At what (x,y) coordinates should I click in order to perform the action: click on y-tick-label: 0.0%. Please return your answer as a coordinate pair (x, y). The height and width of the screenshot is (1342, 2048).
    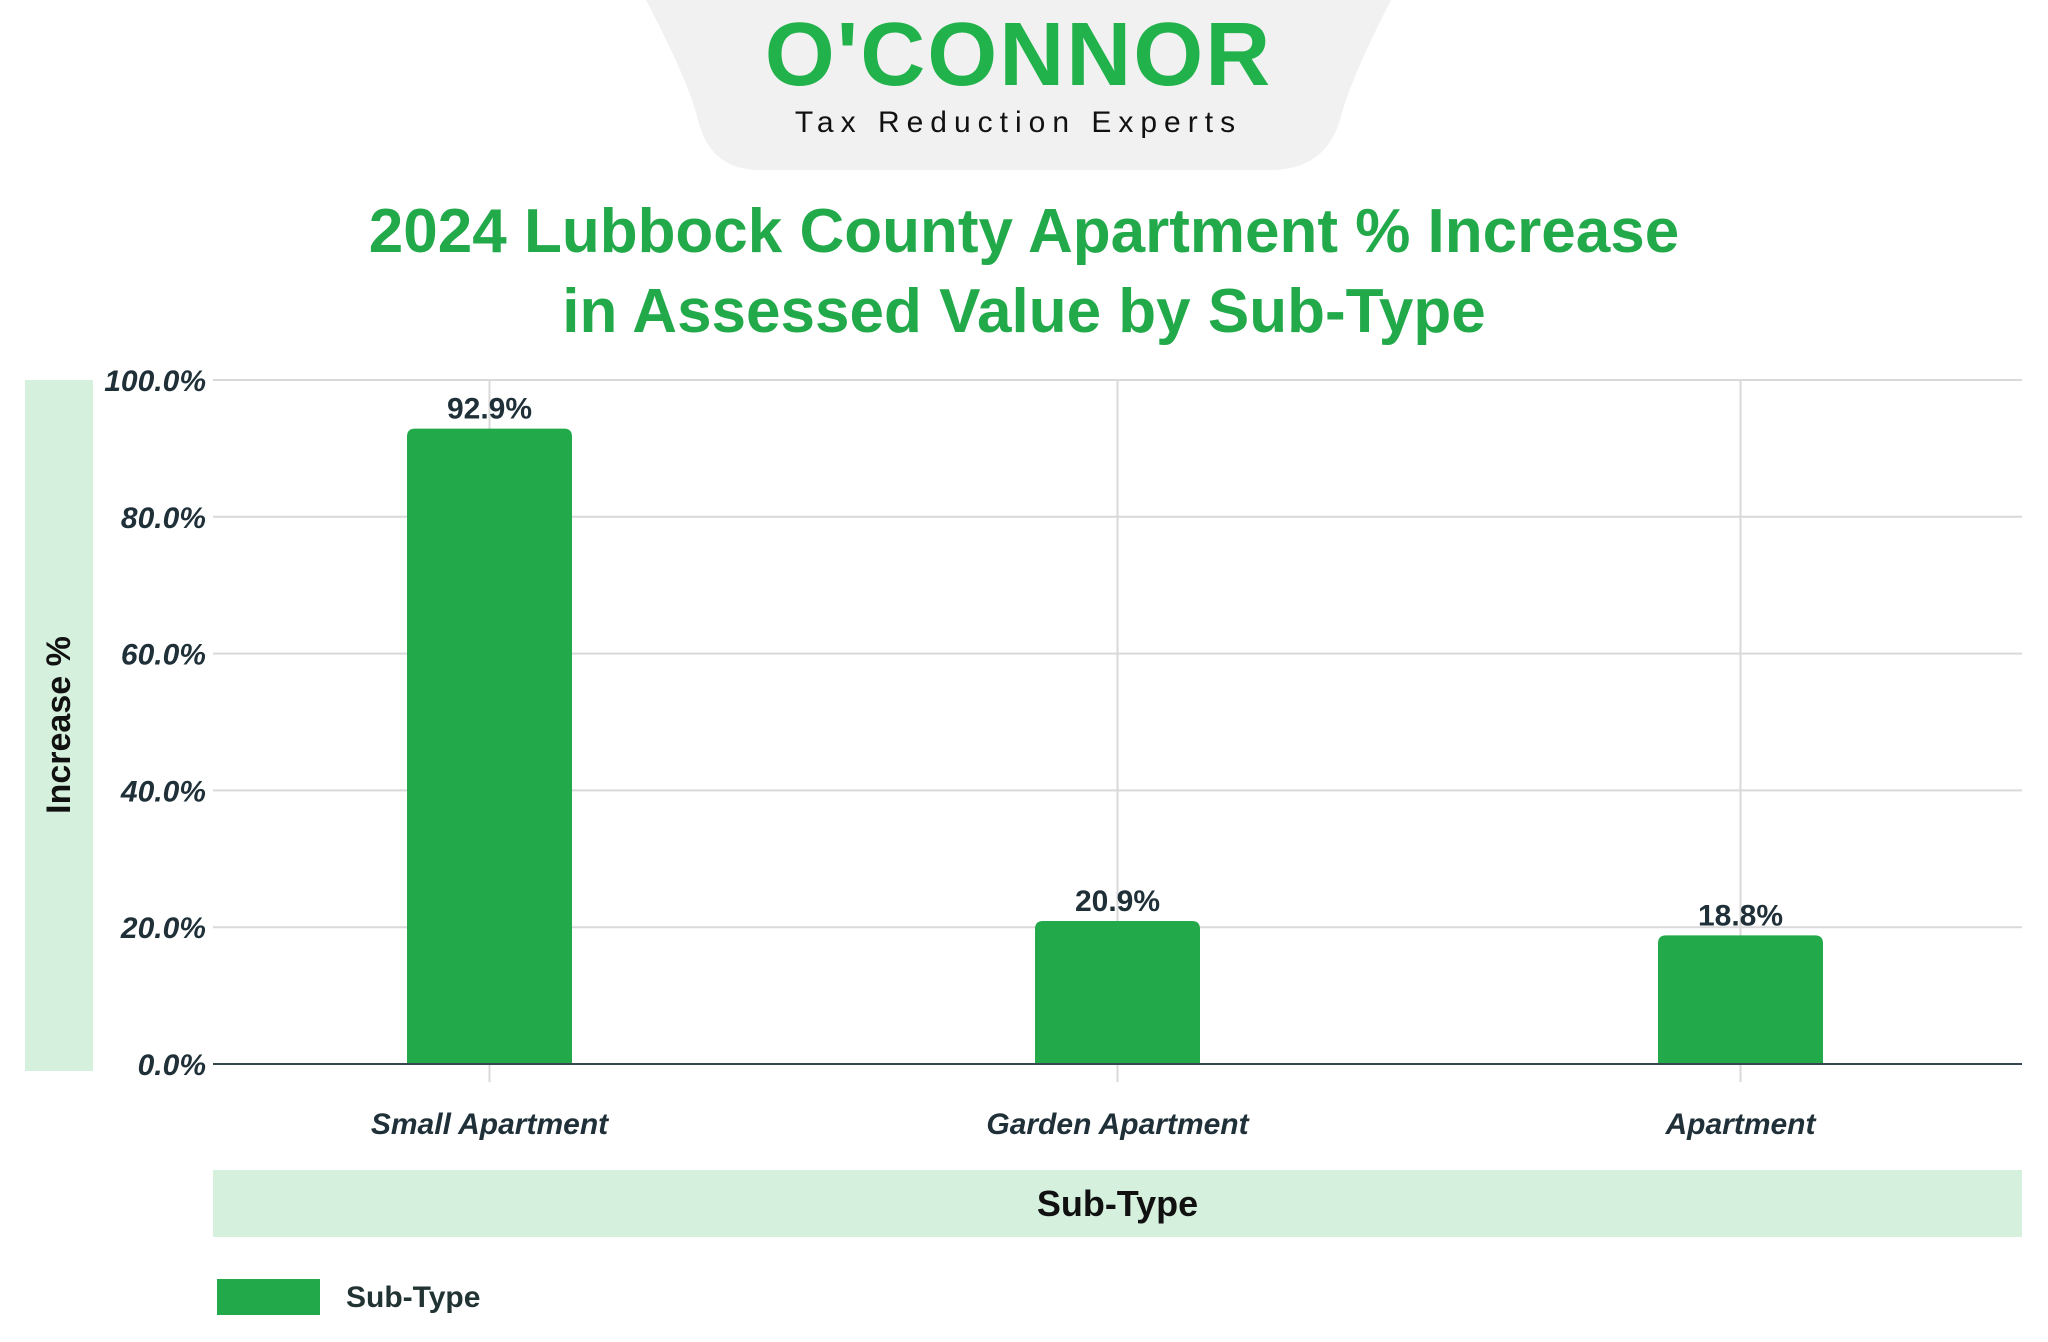
    Looking at the image, I should click on (172, 1065).